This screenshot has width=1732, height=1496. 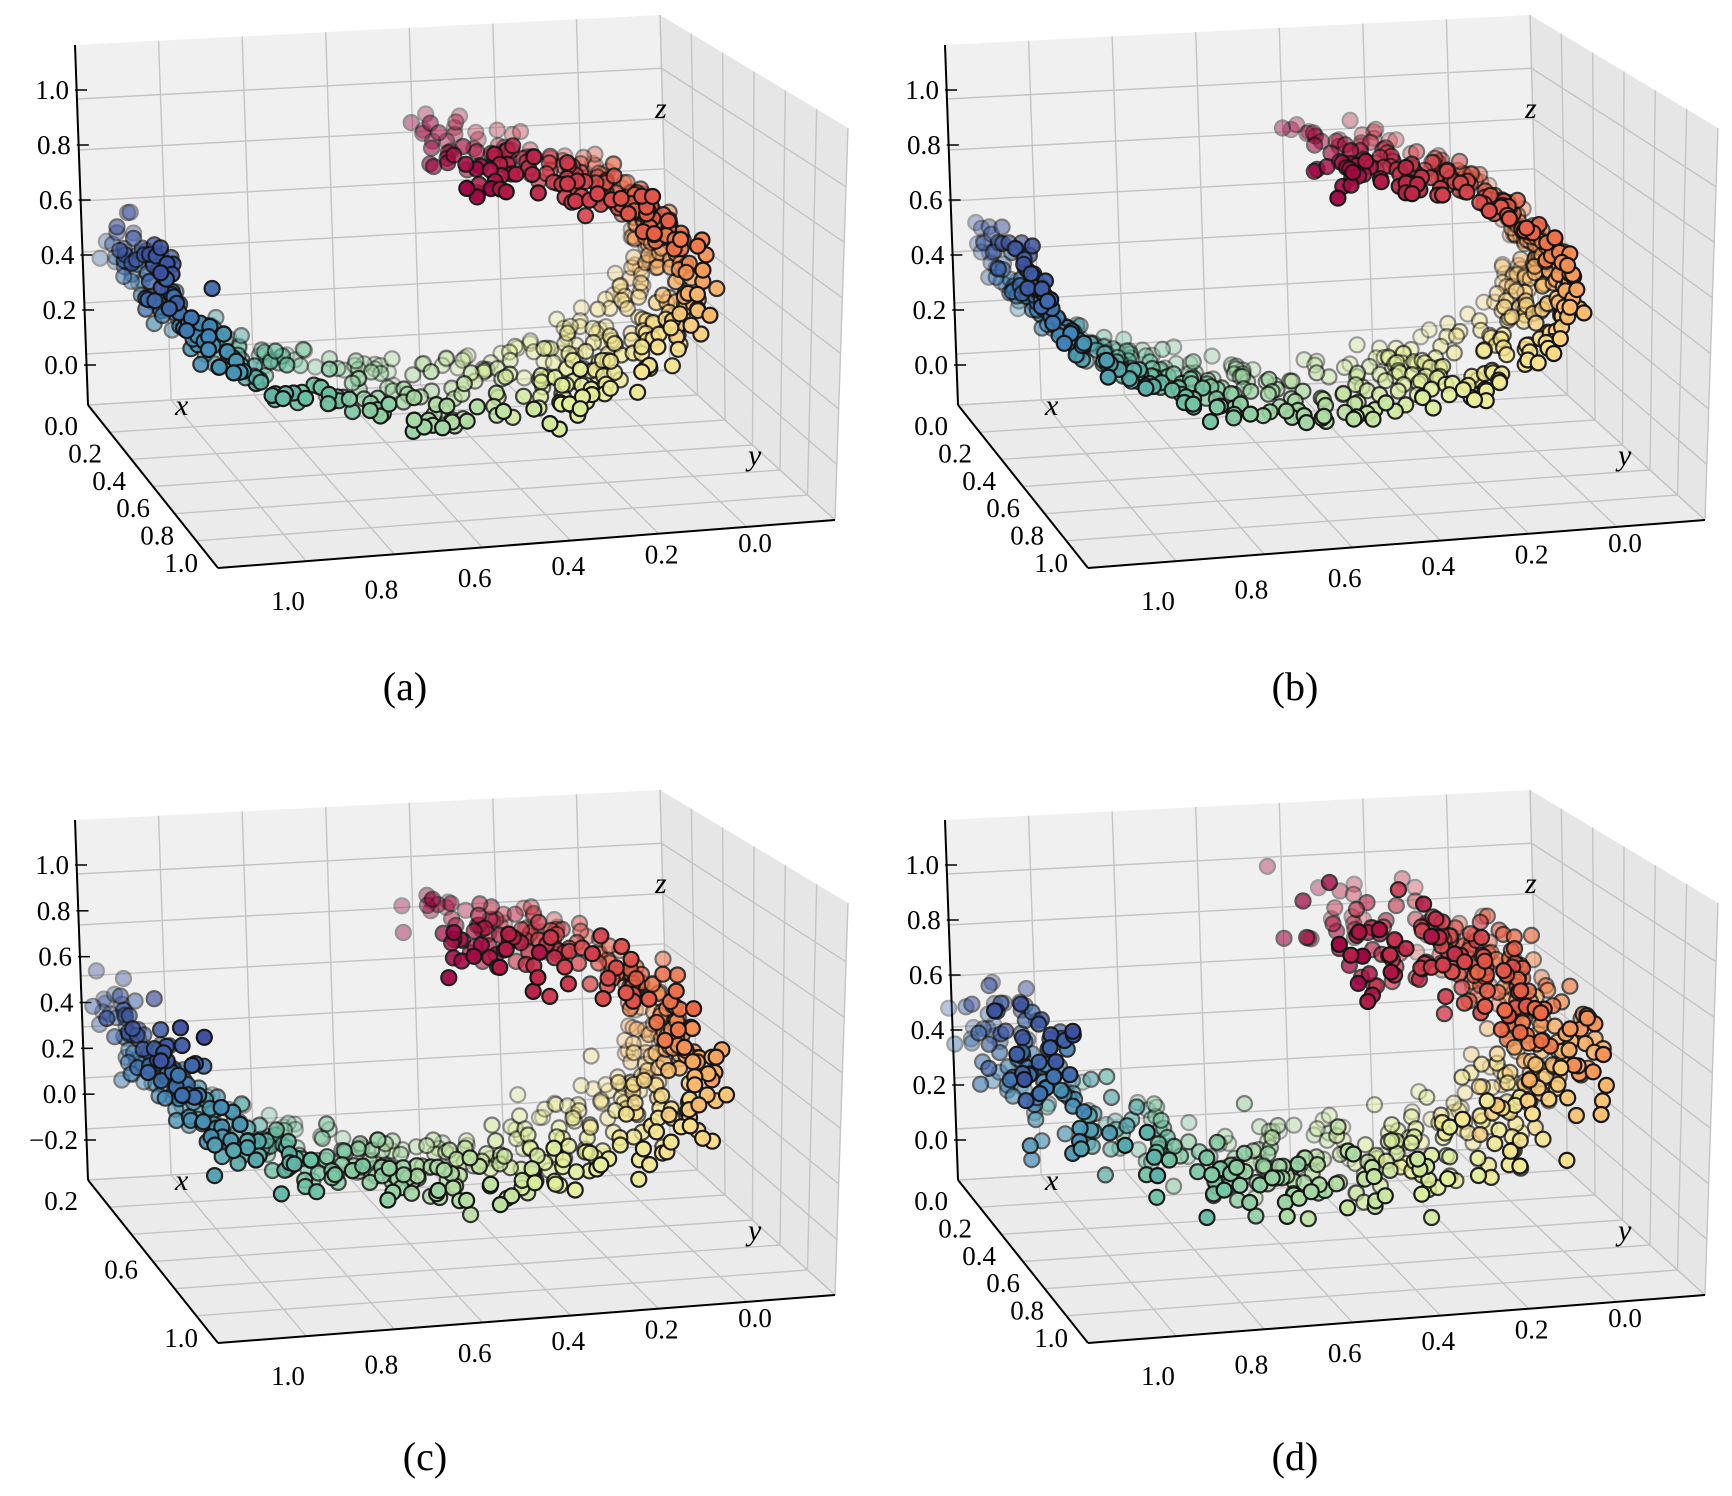 What do you see at coordinates (1530, 883) in the screenshot?
I see `z-axis-label: z` at bounding box center [1530, 883].